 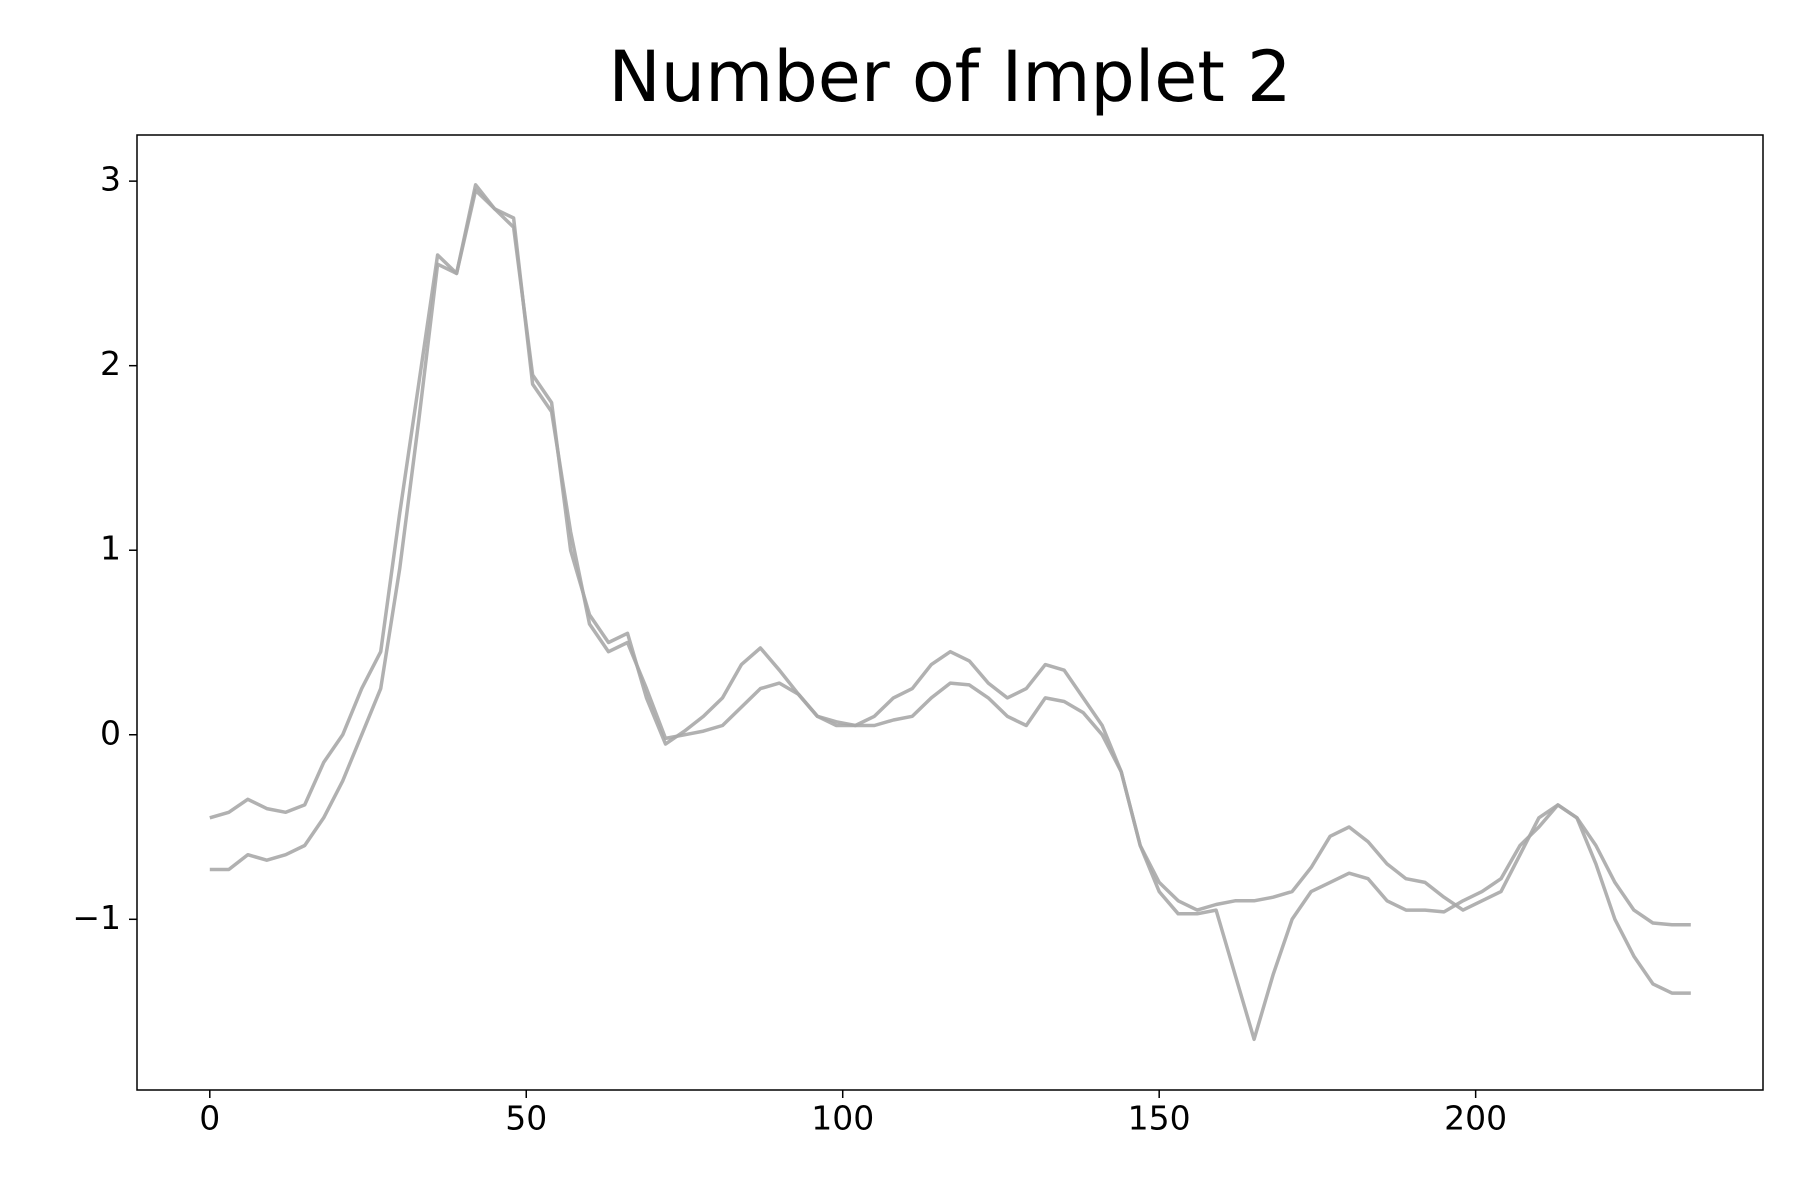 What do you see at coordinates (110, 363) in the screenshot?
I see `y-tick-label: 2` at bounding box center [110, 363].